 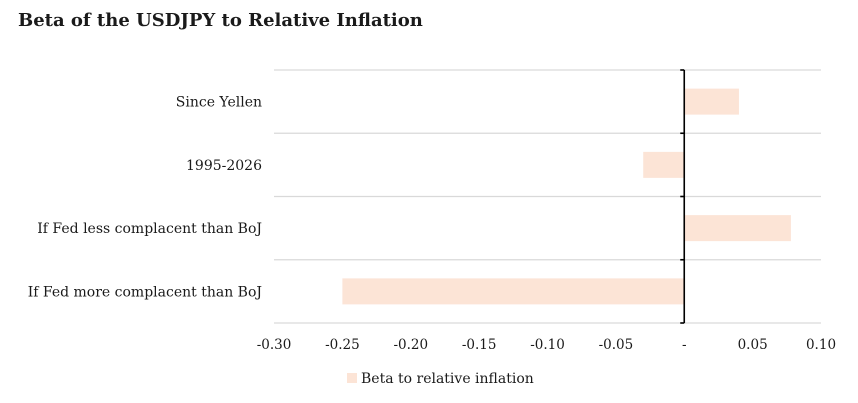 I want to click on legend: Beta to relative inflation, so click(x=440, y=379).